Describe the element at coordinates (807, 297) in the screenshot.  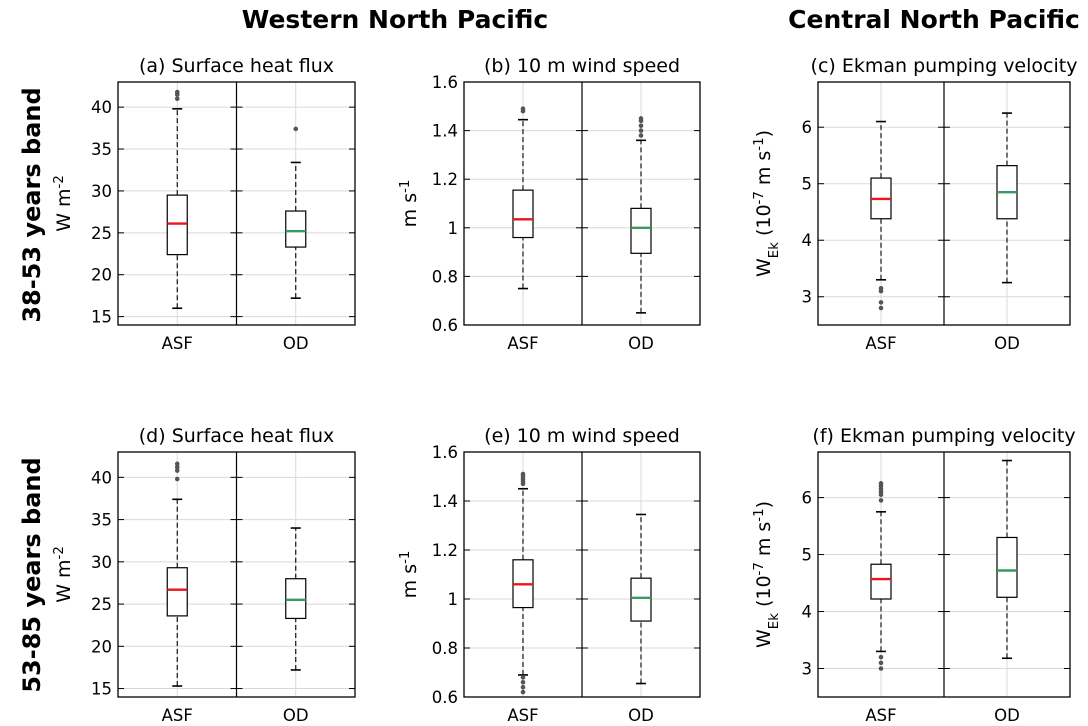
I see `ytick-label-c-0: 3` at that location.